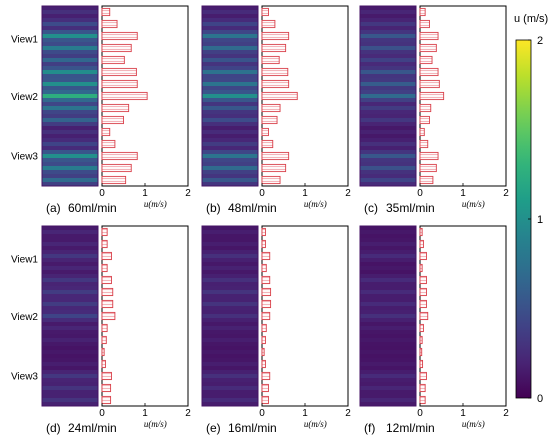 The width and height of the screenshot is (550, 439). Describe the element at coordinates (371, 208) in the screenshot. I see `panel-label: (c)` at that location.